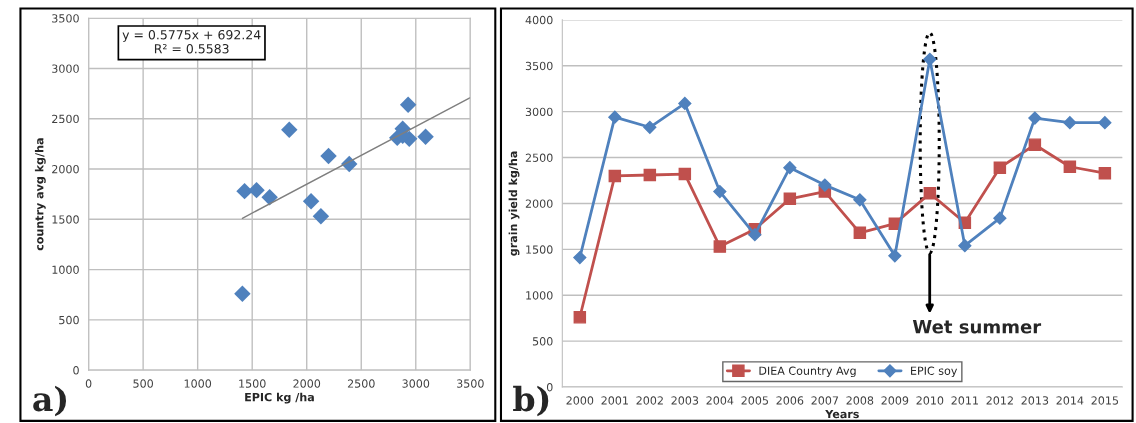 This screenshot has height=423, width=1136. Describe the element at coordinates (895, 400) in the screenshot. I see `x-tick-label: 2009` at that location.